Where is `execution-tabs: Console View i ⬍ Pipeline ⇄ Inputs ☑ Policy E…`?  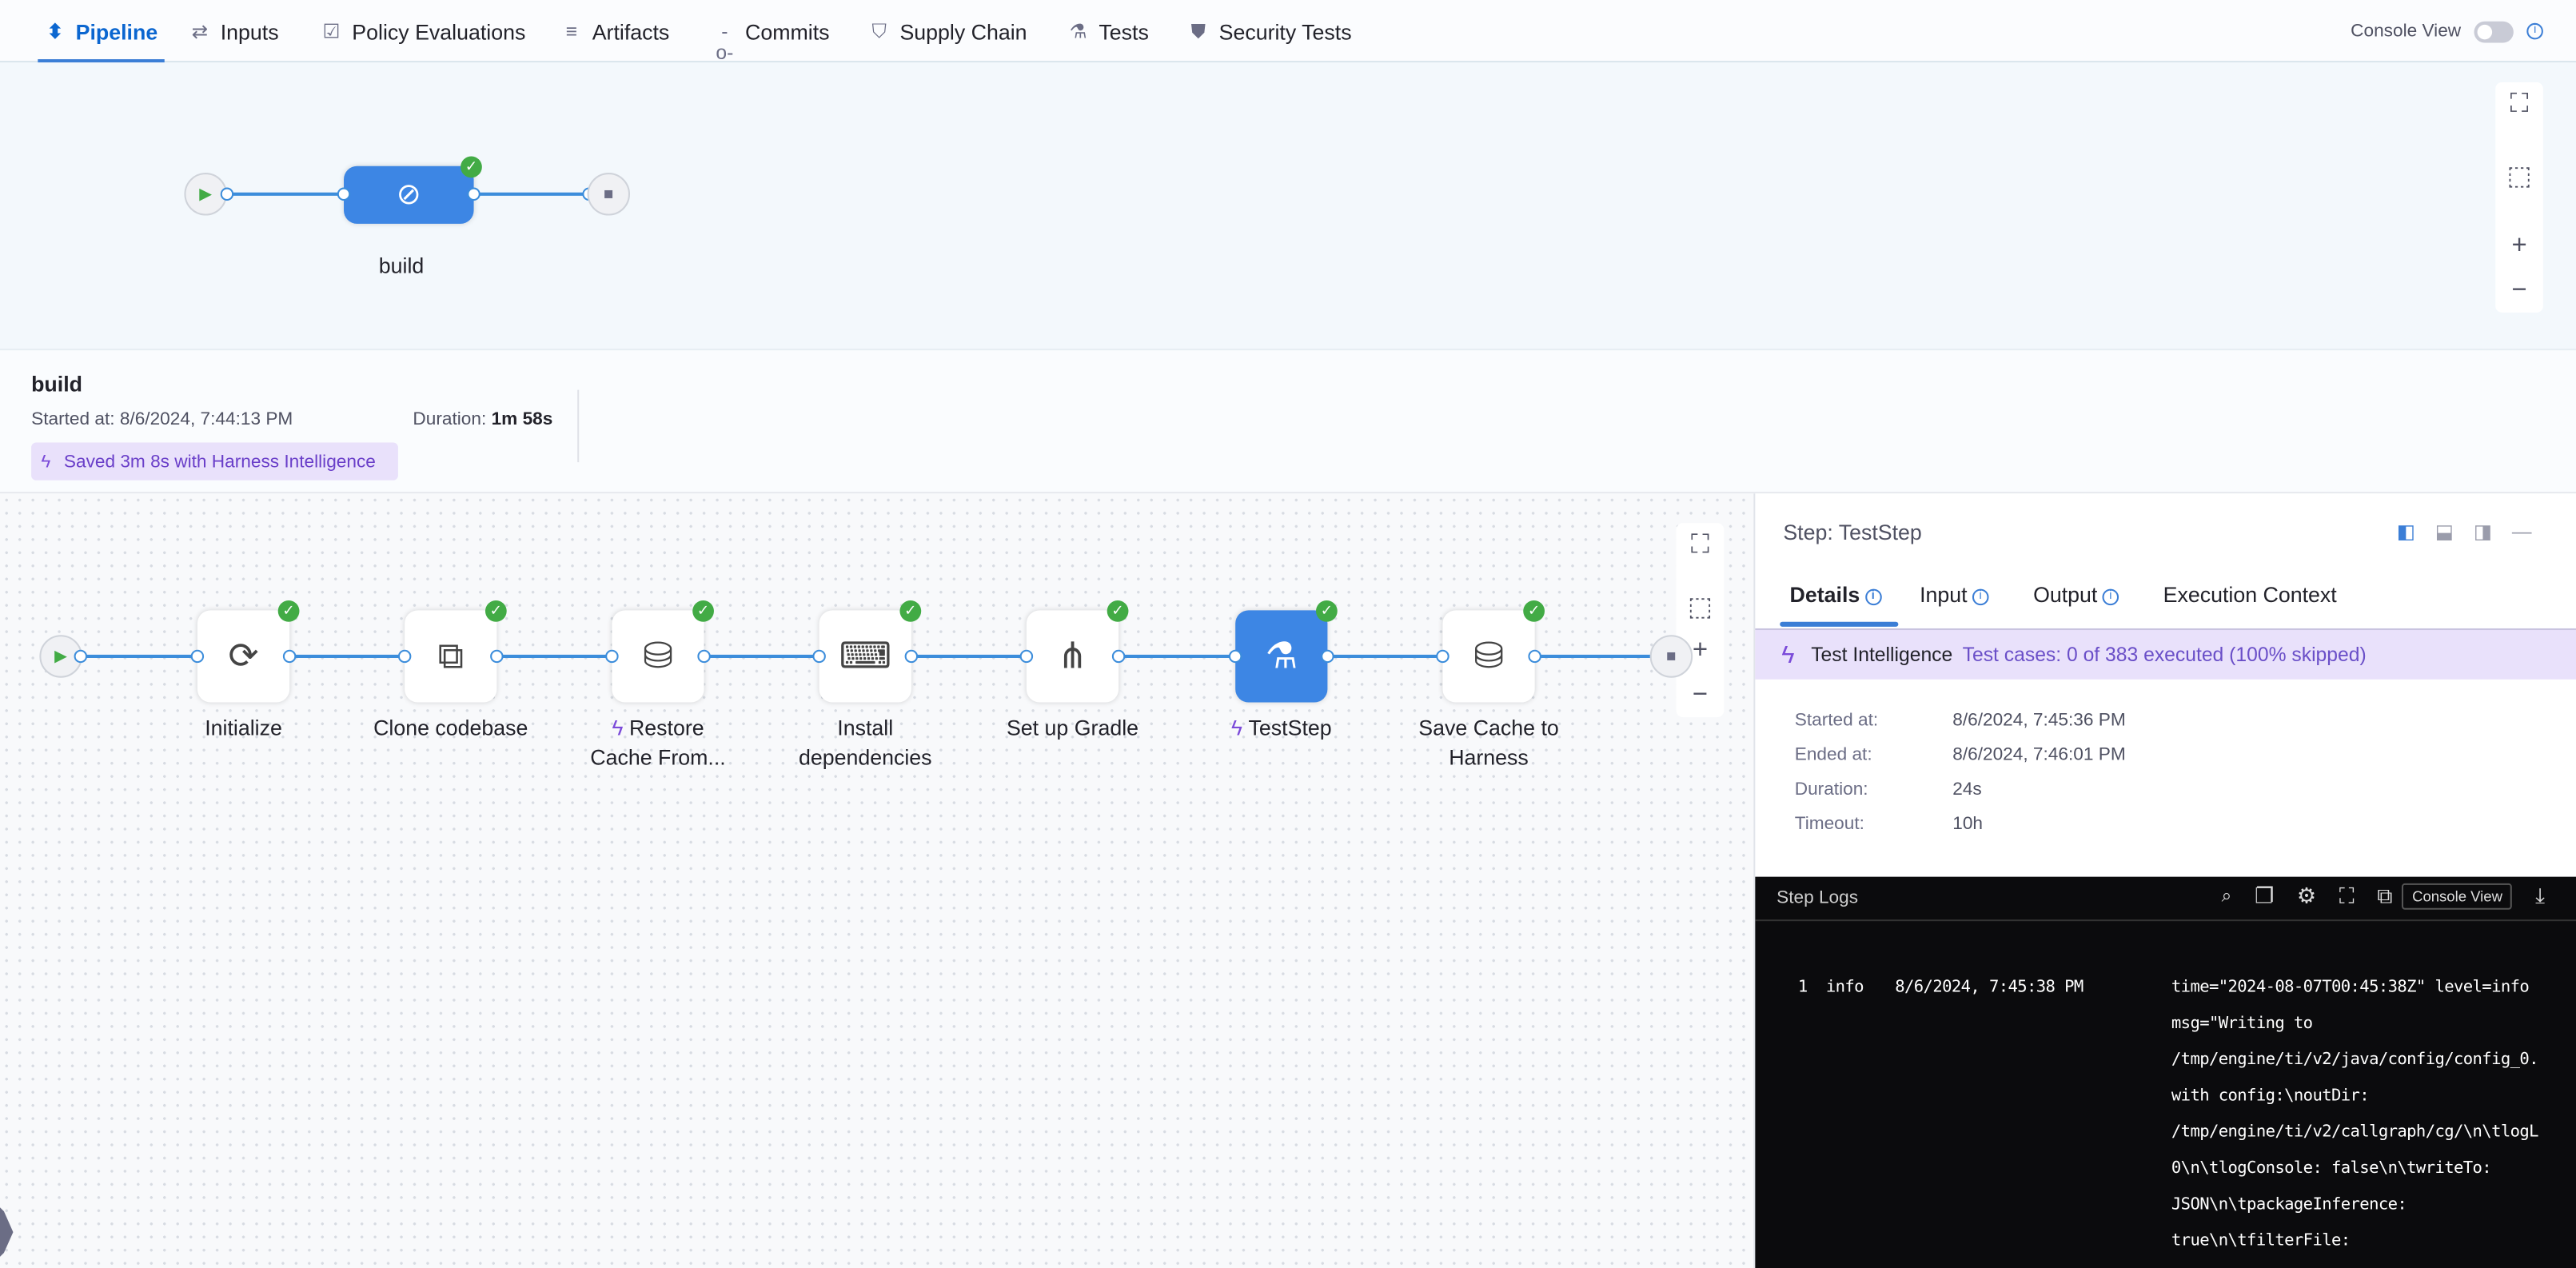
execution-tabs: Console View i ⬍ Pipeline ⇄ Inputs ☑ Policy E… is located at coordinates (1288, 32).